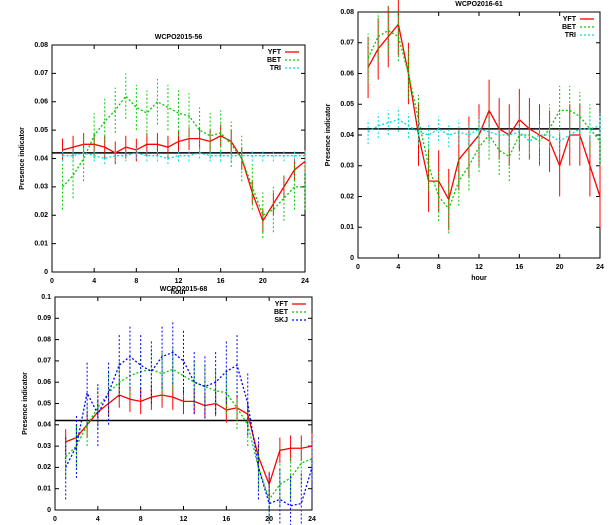 The width and height of the screenshot is (613, 525). Describe the element at coordinates (179, 37) in the screenshot. I see `chart-title: WCPO2015-56` at that location.